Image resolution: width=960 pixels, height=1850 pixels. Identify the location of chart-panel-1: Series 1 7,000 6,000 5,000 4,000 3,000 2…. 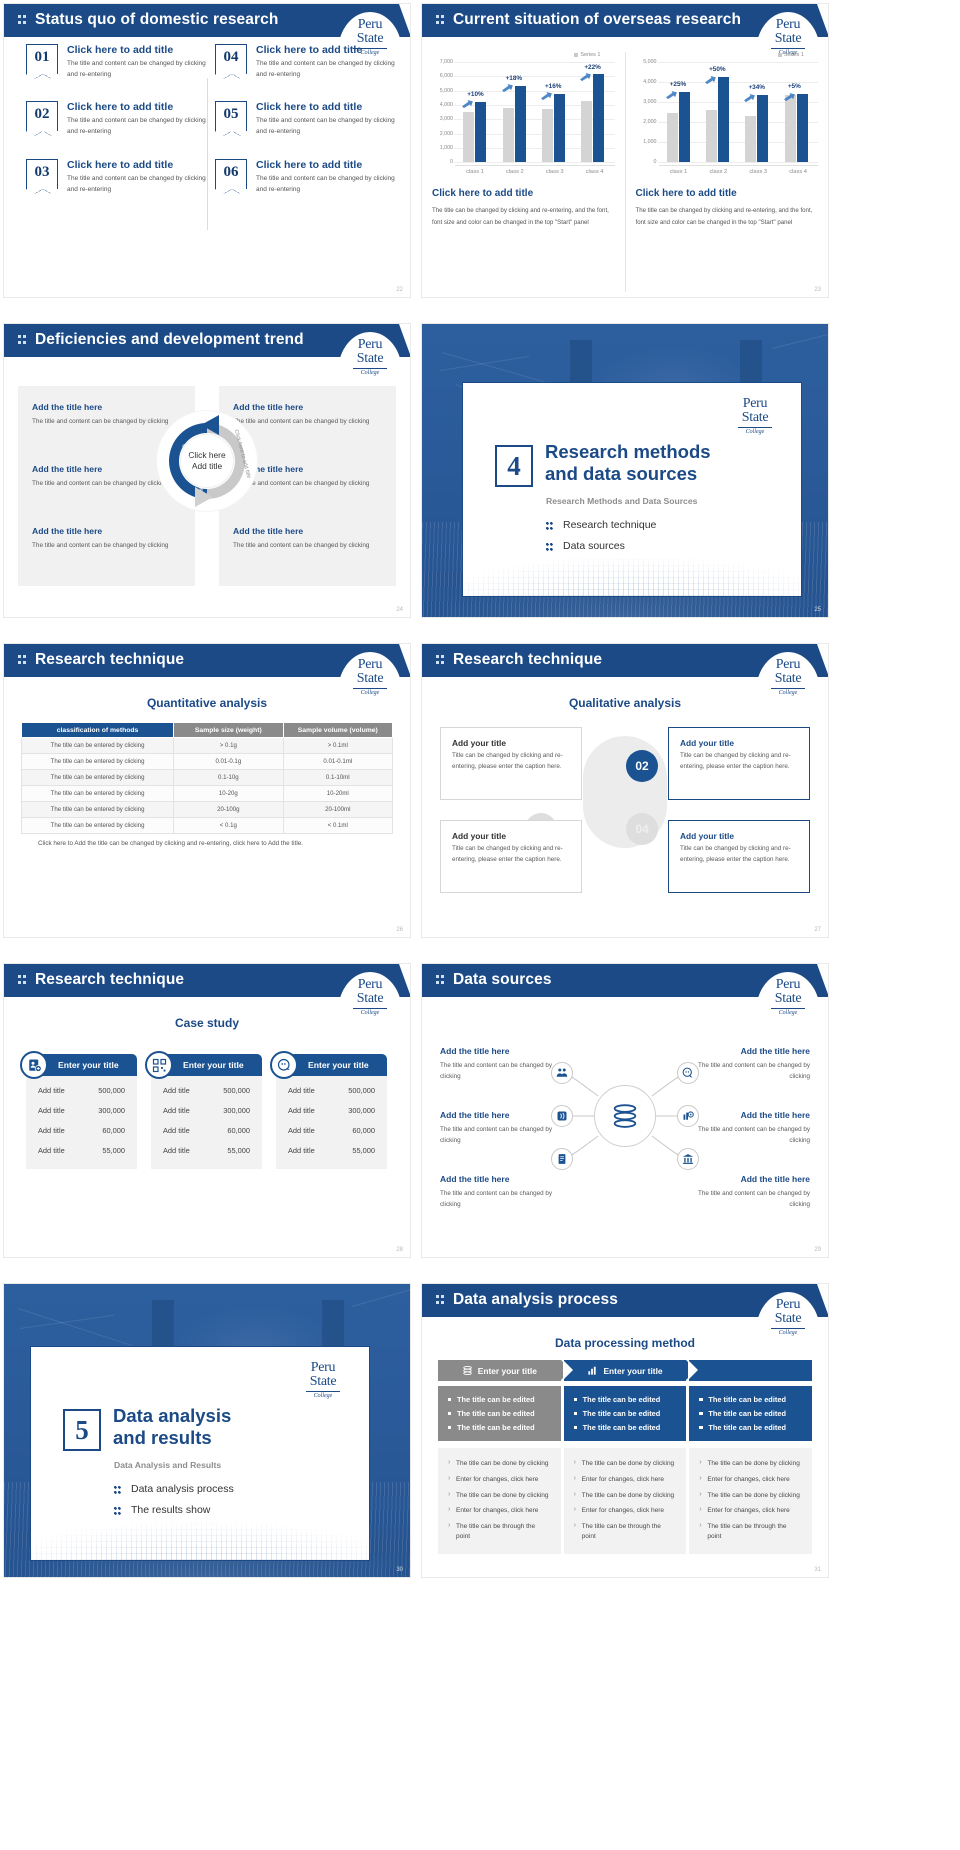
(523, 172).